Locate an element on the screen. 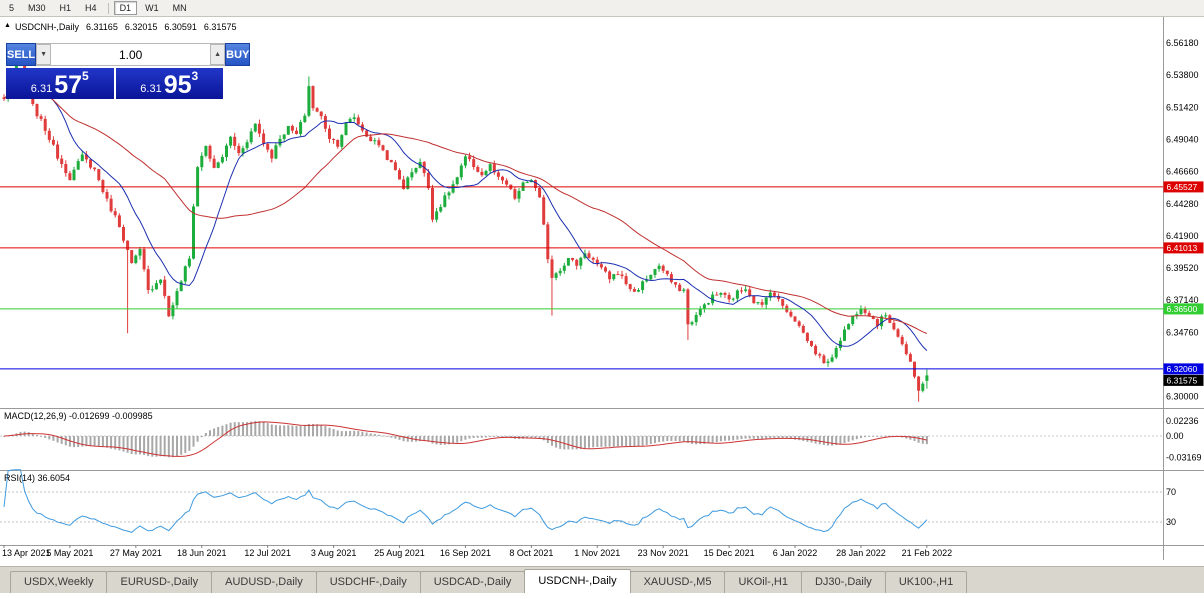  tab-audusd-daily: AUDUSD-,Daily is located at coordinates (264, 582).